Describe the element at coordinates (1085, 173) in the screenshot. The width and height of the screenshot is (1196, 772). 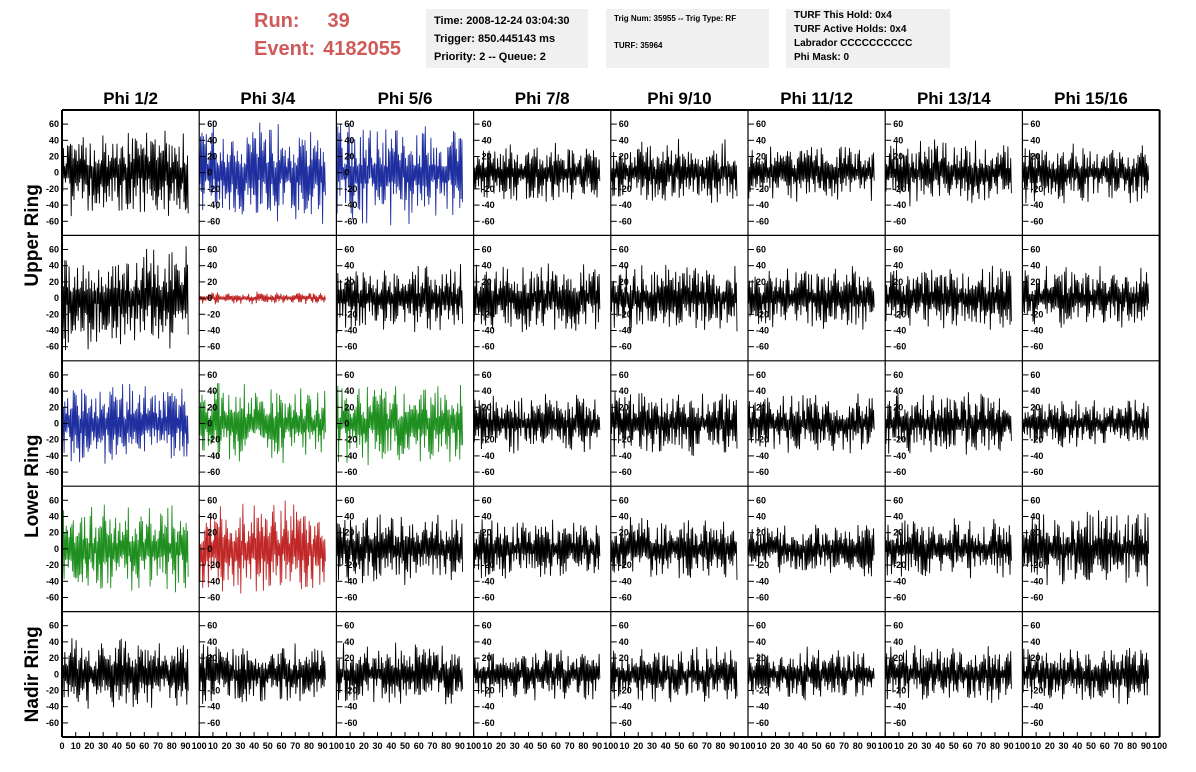
I see `waveform-row1-col8` at that location.